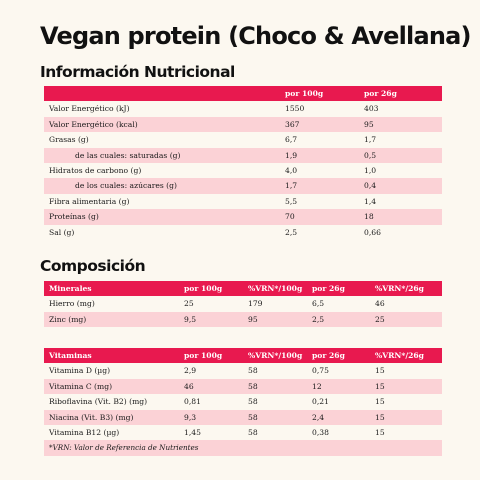 This screenshot has height=480, width=480. Describe the element at coordinates (253, 319) in the screenshot. I see `vrn-per-100g: 95` at that location.